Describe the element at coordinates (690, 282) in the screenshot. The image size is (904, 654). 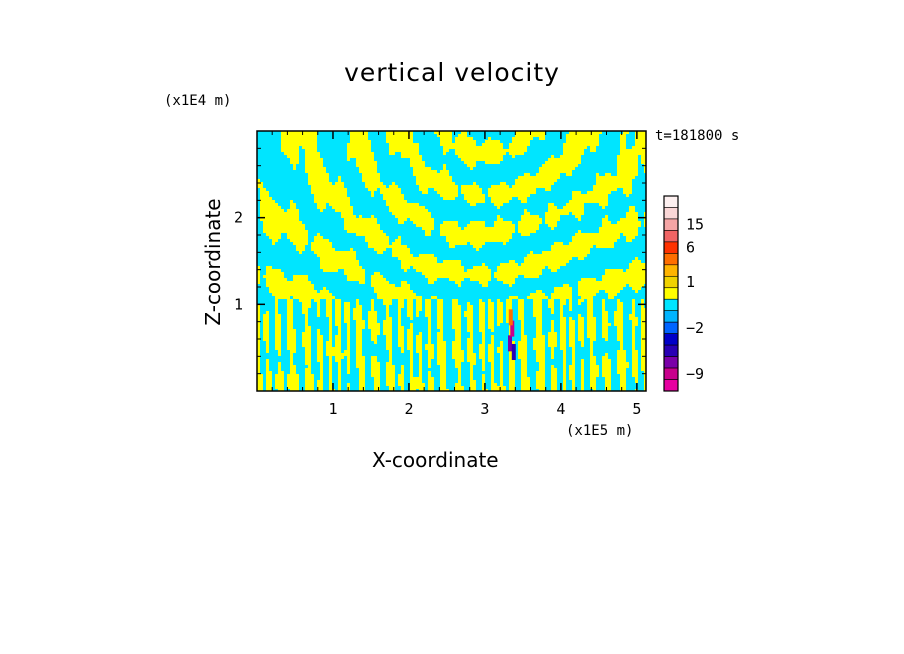
I see `colorbar-tick-label: 1` at that location.